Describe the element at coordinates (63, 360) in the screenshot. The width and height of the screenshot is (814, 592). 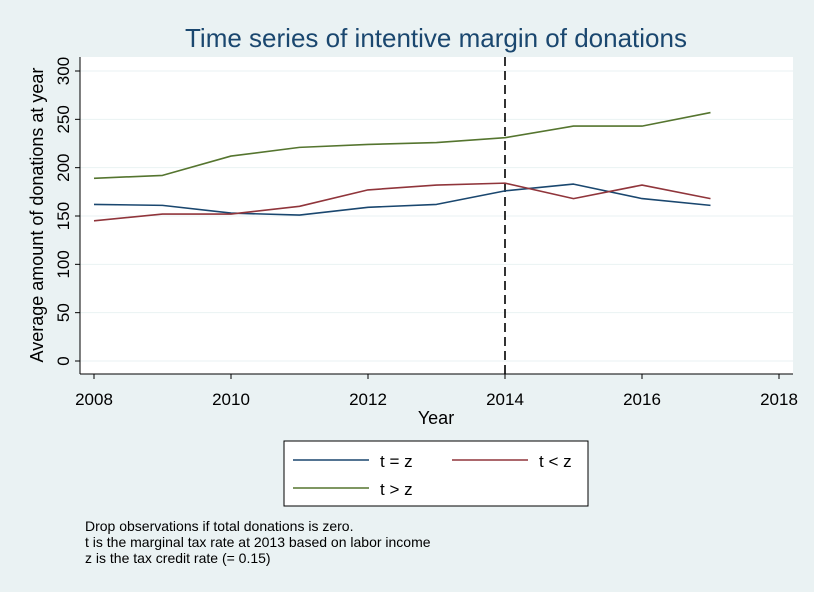
I see `y-tick-label: 0` at that location.